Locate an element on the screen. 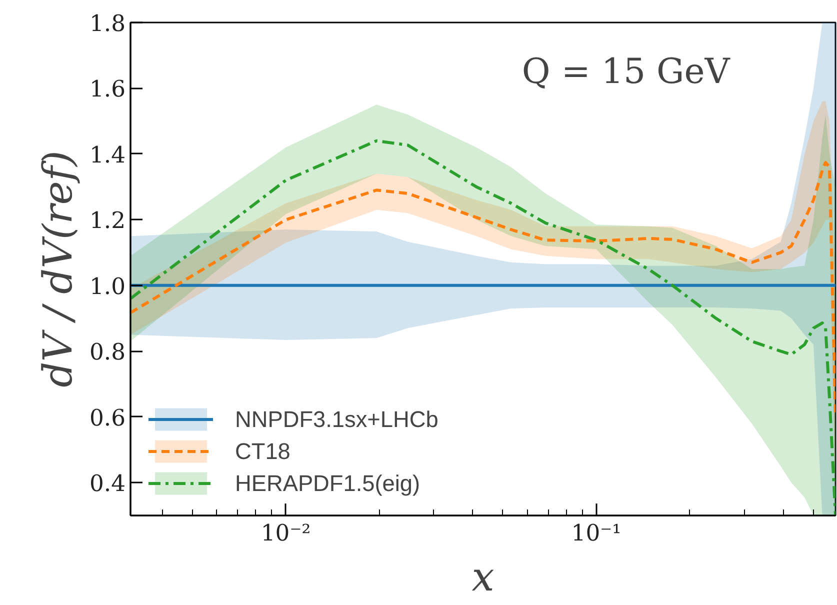  y-tick-label: 1.2 is located at coordinates (107, 221).